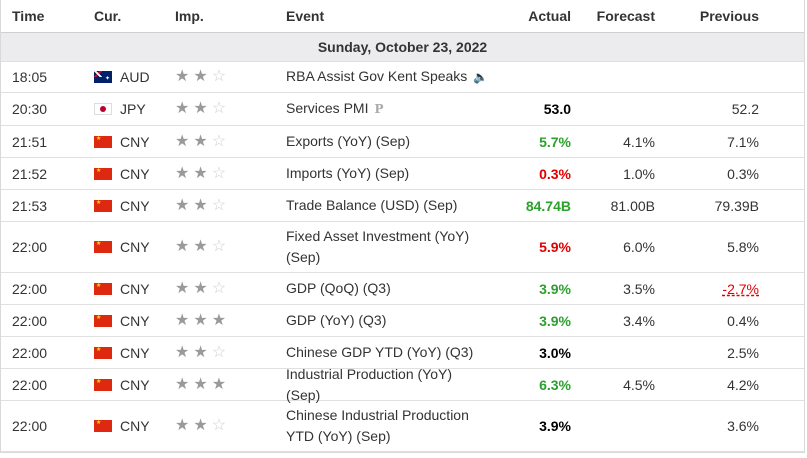 The width and height of the screenshot is (807, 458). I want to click on event-name: Chinese GDP YTD (YoY) (Q3), so click(382, 352).